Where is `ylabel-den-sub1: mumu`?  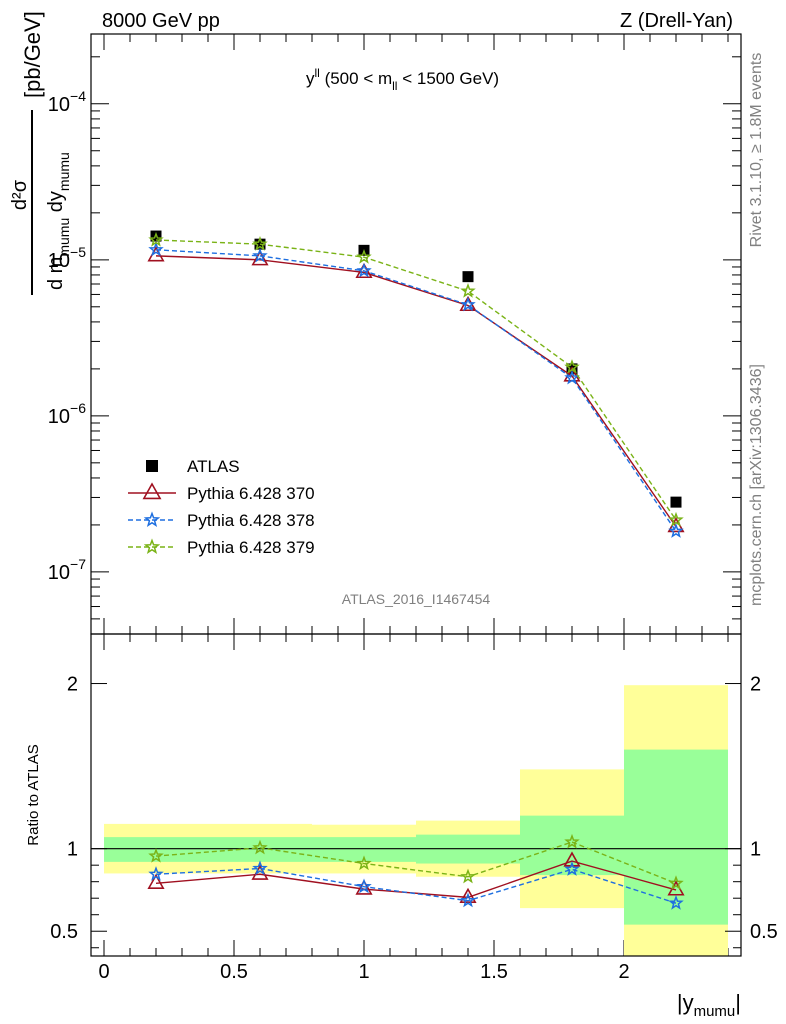 ylabel-den-sub1: mumu is located at coordinates (64, 237).